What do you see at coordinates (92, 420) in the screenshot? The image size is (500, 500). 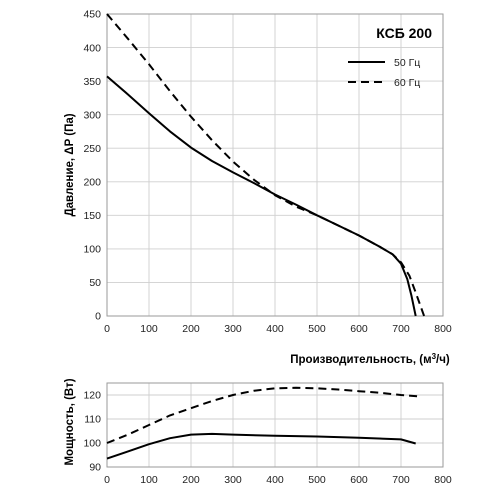 I see `power-y-tick-label: 110` at bounding box center [92, 420].